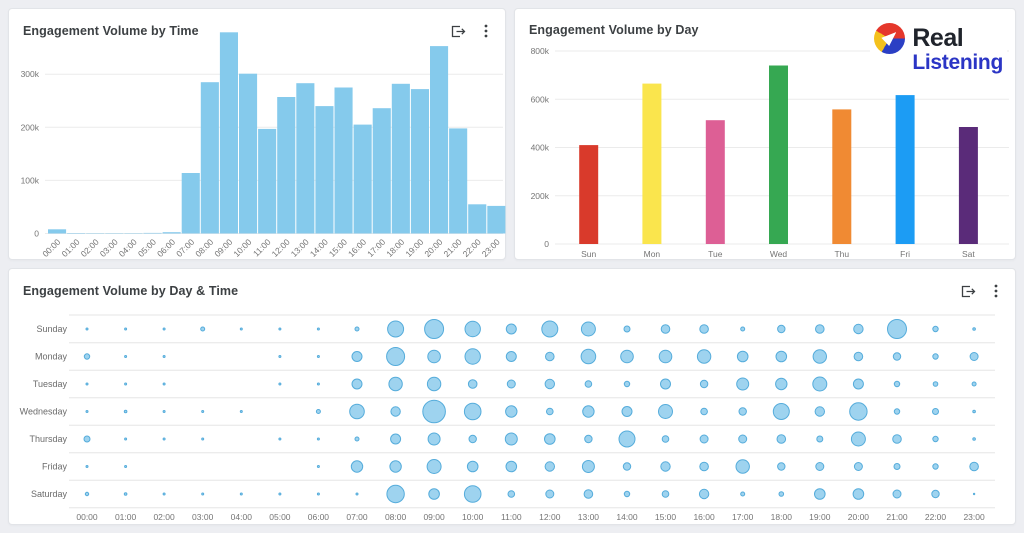 The width and height of the screenshot is (1024, 533). What do you see at coordinates (131, 291) in the screenshot?
I see `by-day-time-title: Engagement Volume by Day & Time` at bounding box center [131, 291].